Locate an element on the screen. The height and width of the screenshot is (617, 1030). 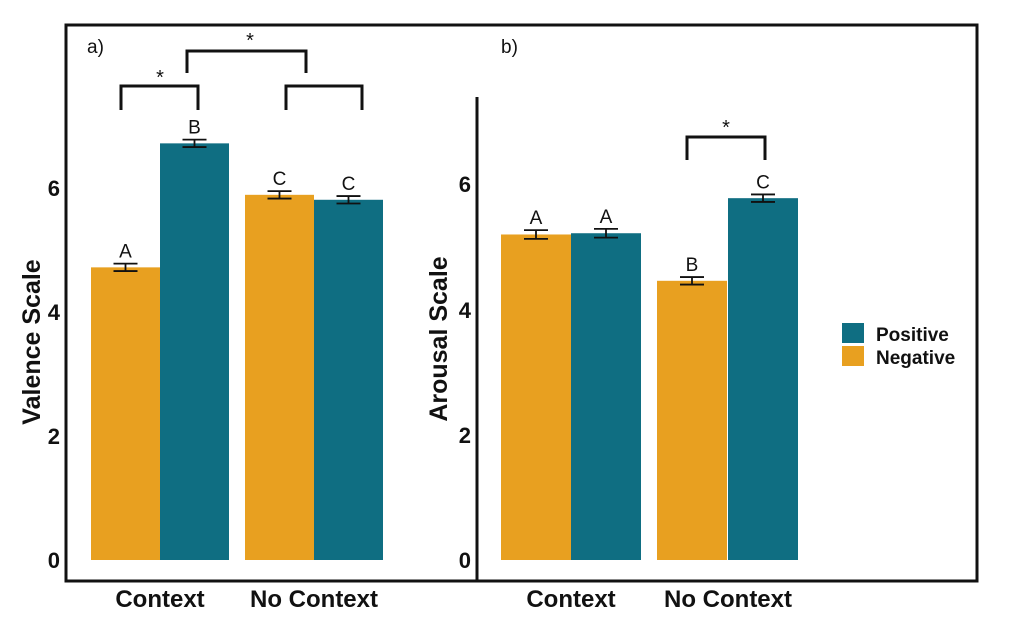
panel-a-ytick: 0 is located at coordinates (54, 560).